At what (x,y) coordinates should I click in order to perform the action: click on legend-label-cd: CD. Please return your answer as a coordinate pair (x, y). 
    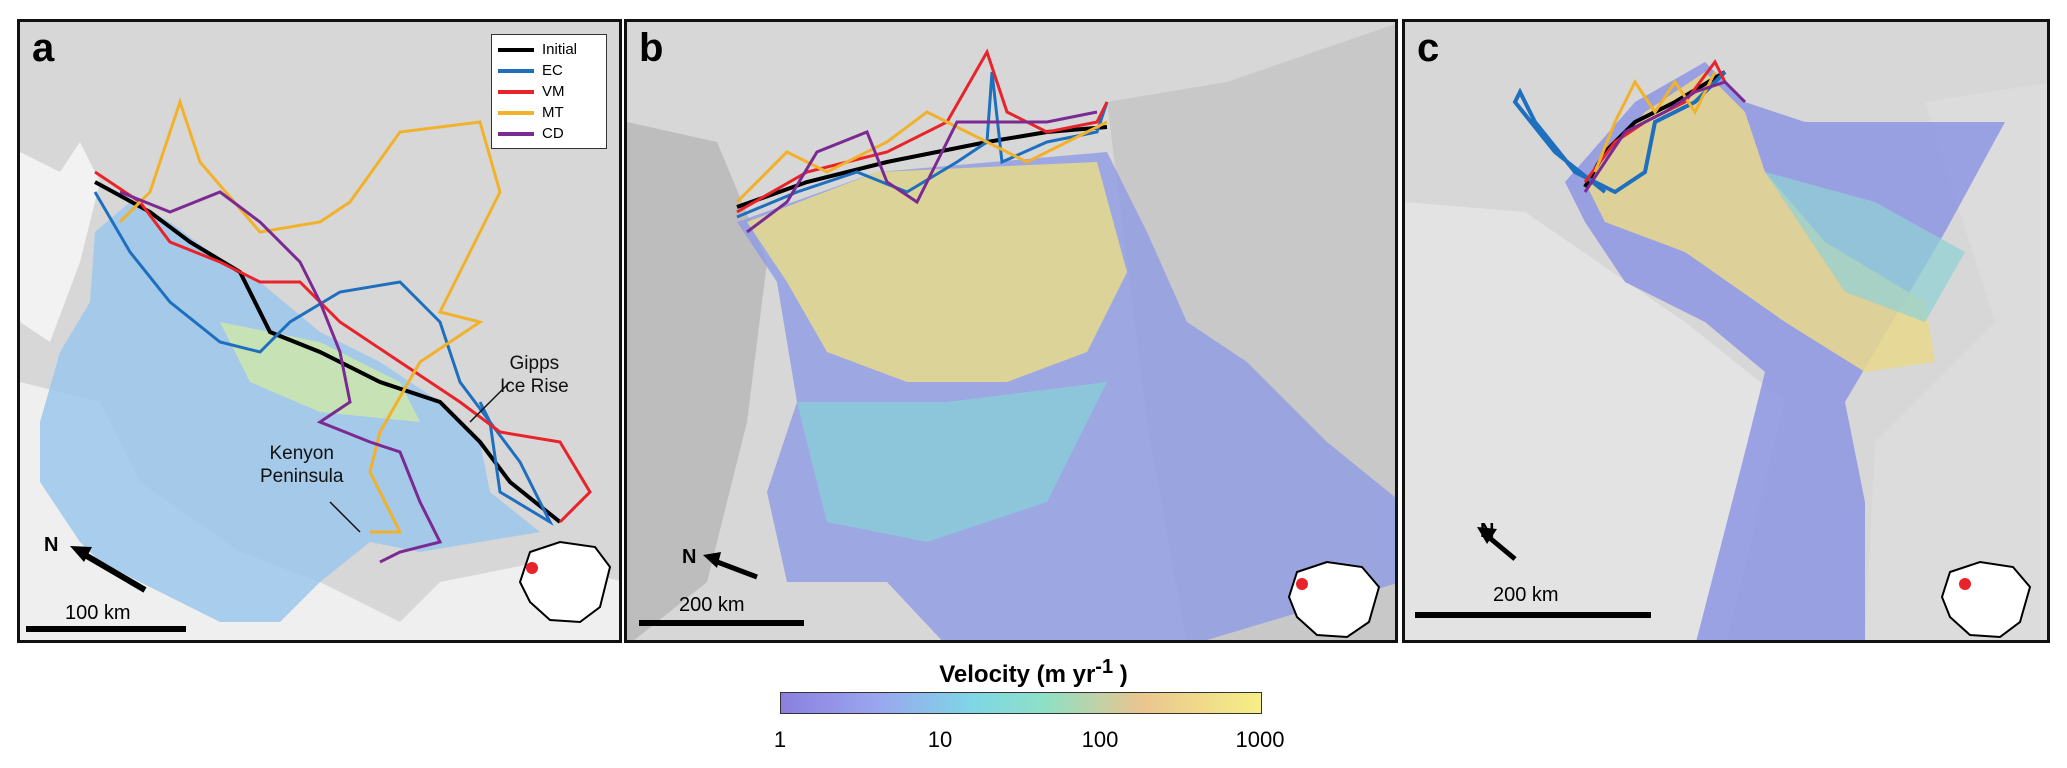
    Looking at the image, I should click on (553, 133).